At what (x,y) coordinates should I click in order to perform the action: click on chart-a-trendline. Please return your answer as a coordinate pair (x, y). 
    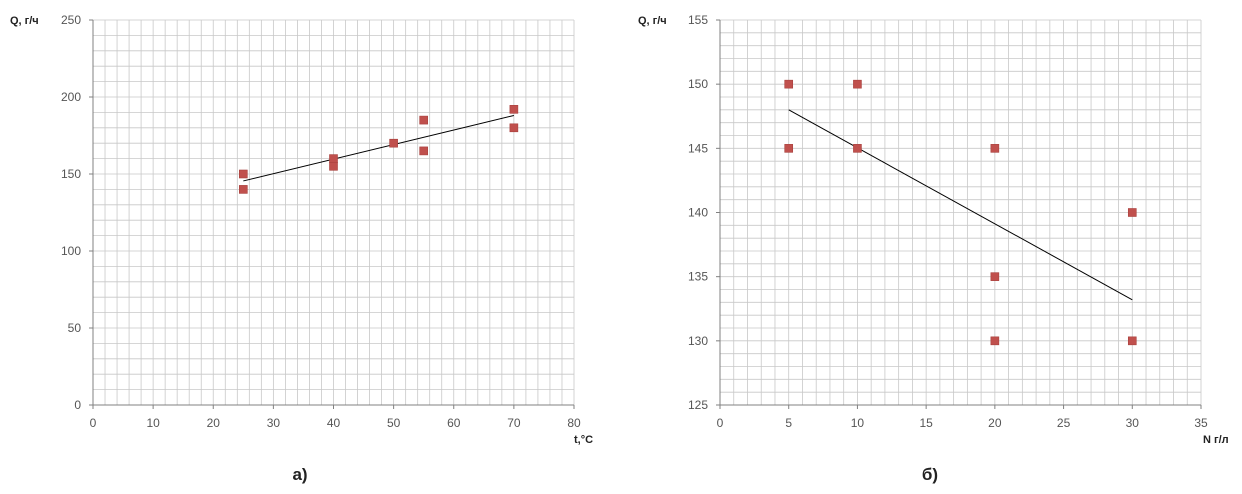
    Looking at the image, I should click on (378, 148).